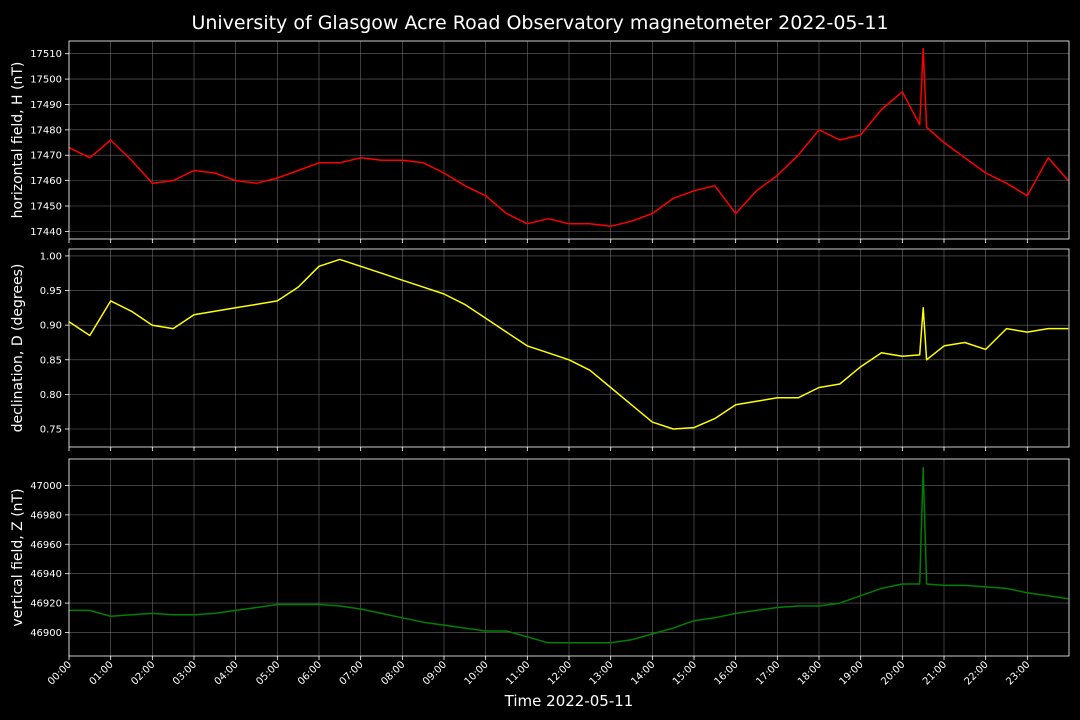 The height and width of the screenshot is (720, 1080). I want to click on y-tick-label: 46980, so click(46, 515).